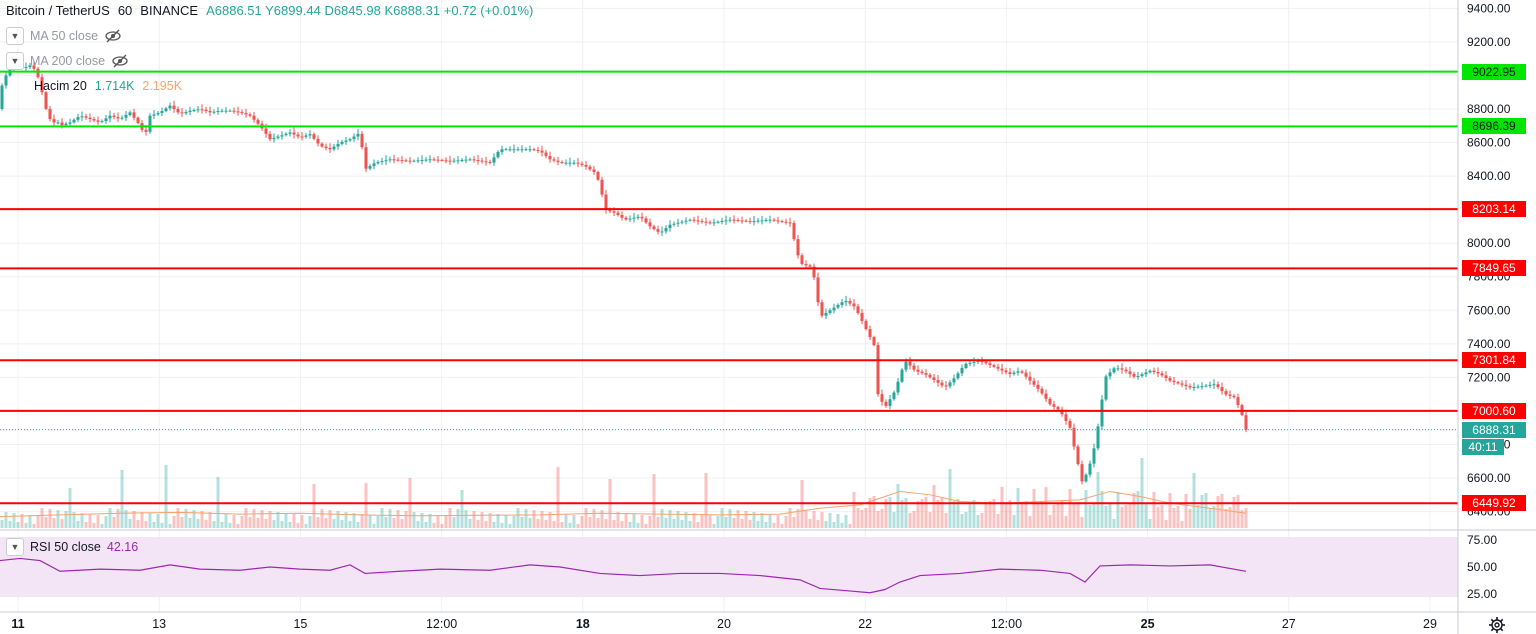 The width and height of the screenshot is (1536, 634). I want to click on time-axis: 11 13 15 12:00 18 20 22 12:00 25 27 29, so click(724, 624).